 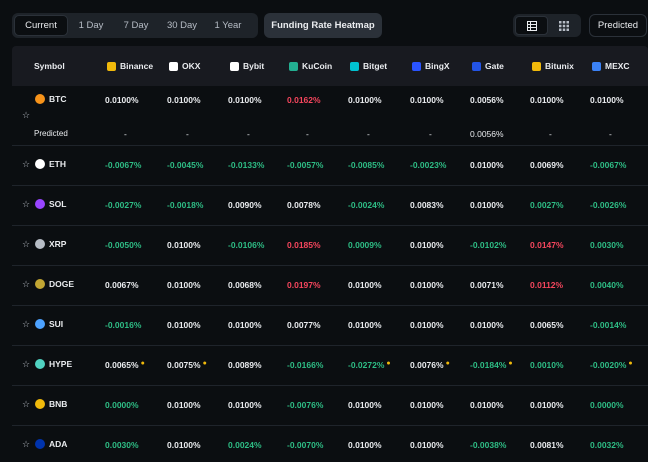 I want to click on rate-cell: -0.0070%, so click(x=305, y=445).